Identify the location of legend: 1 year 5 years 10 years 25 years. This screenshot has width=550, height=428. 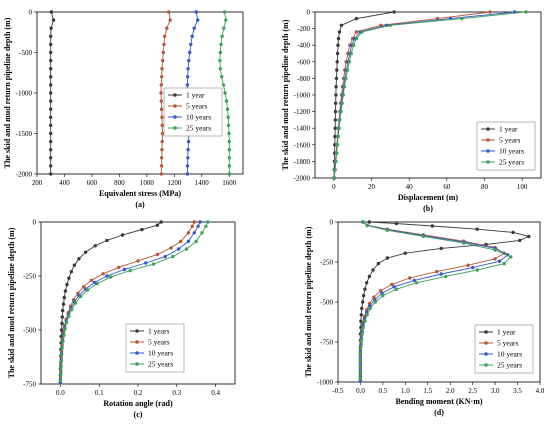
(504, 349).